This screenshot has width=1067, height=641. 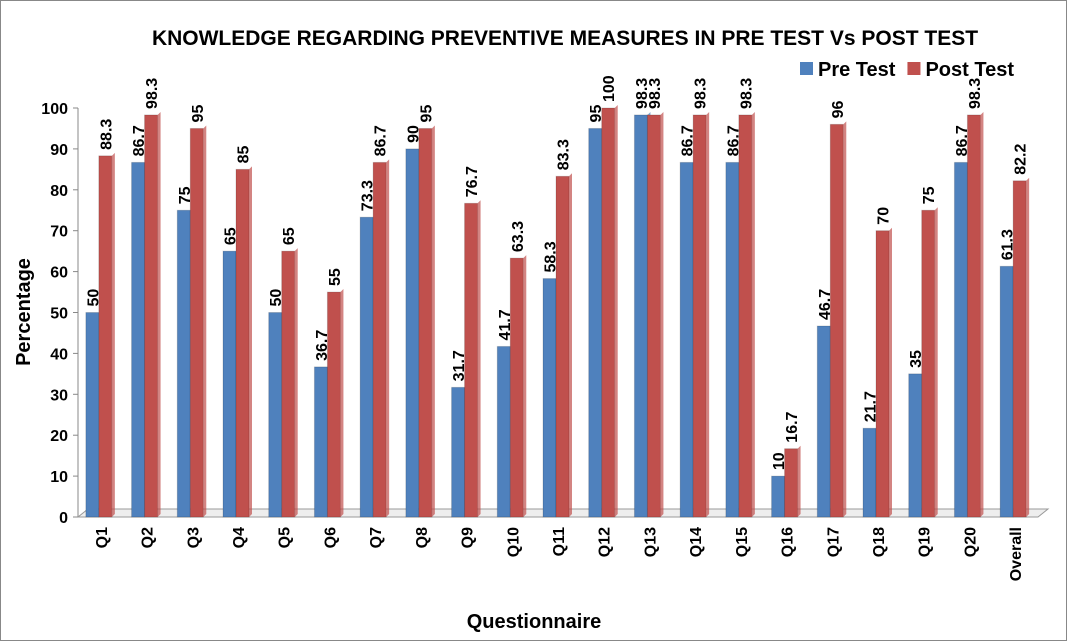 I want to click on value-label: 76.7, so click(x=472, y=181).